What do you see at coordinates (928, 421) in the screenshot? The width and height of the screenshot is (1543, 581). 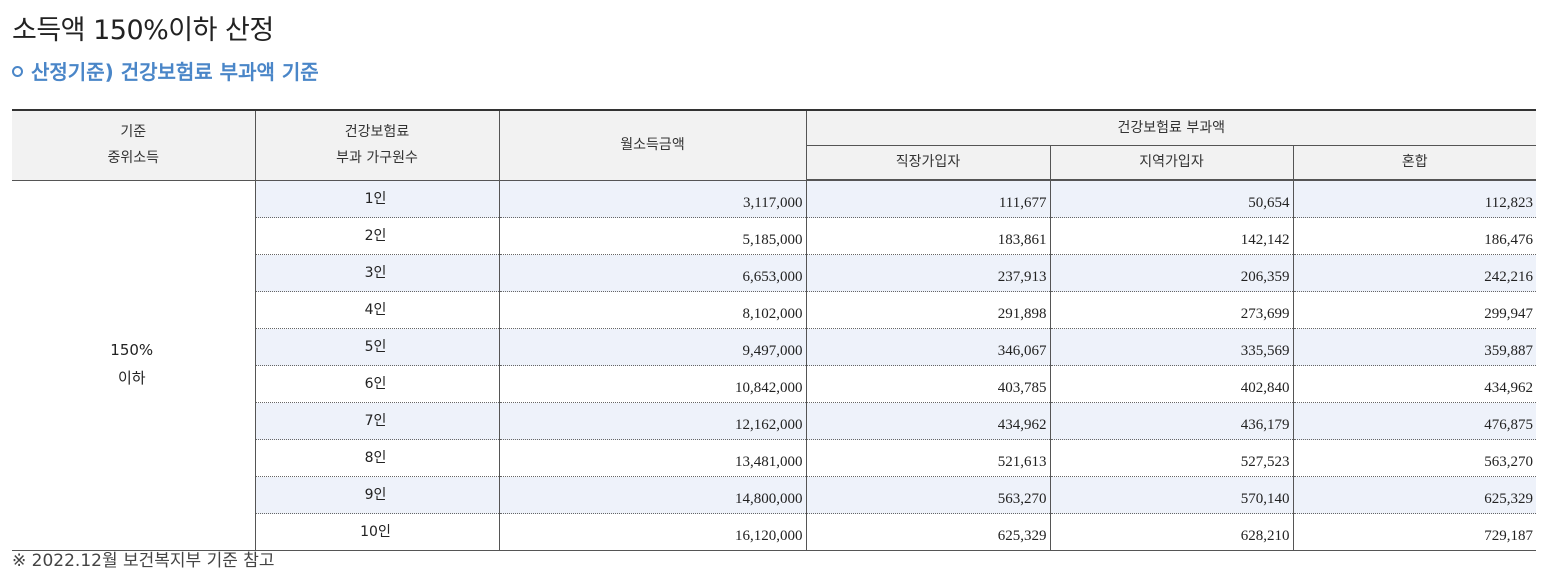 I see `employee-premium-cell: 434,962` at bounding box center [928, 421].